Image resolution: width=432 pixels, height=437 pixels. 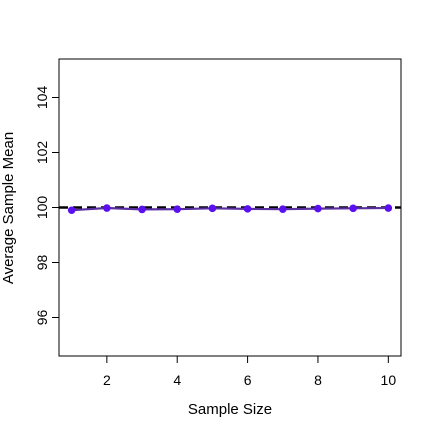 I want to click on y-axis: 96 98 100 102 104, so click(x=46, y=206).